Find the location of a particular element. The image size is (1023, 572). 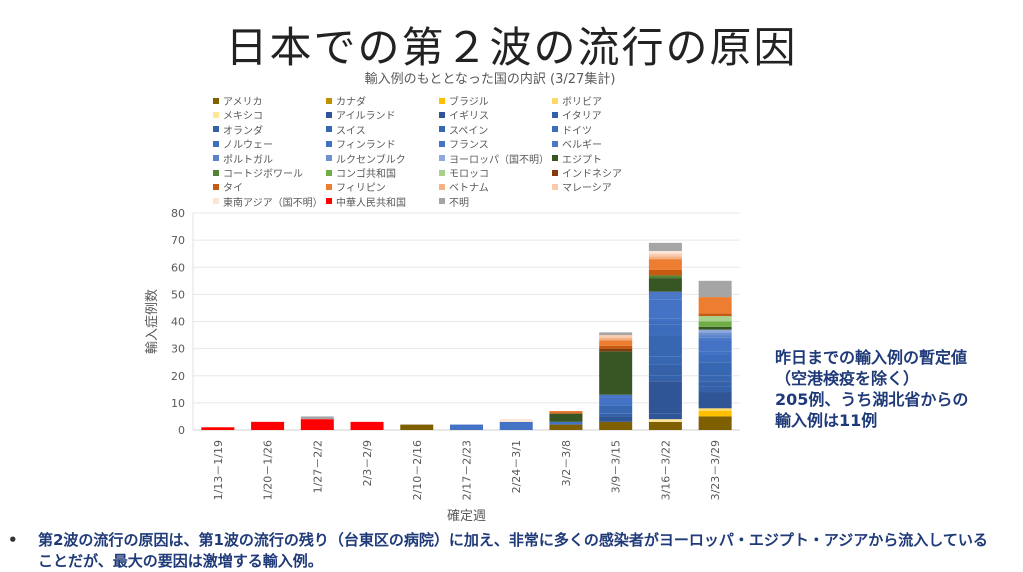

legend-item: ルクセンブルク is located at coordinates (366, 158).